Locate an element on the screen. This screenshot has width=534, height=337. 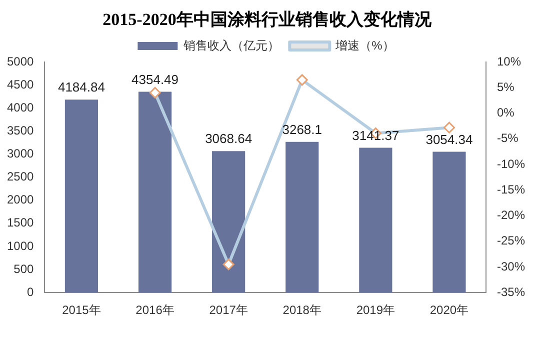
y-tick-label: 0 is located at coordinates (30, 291).